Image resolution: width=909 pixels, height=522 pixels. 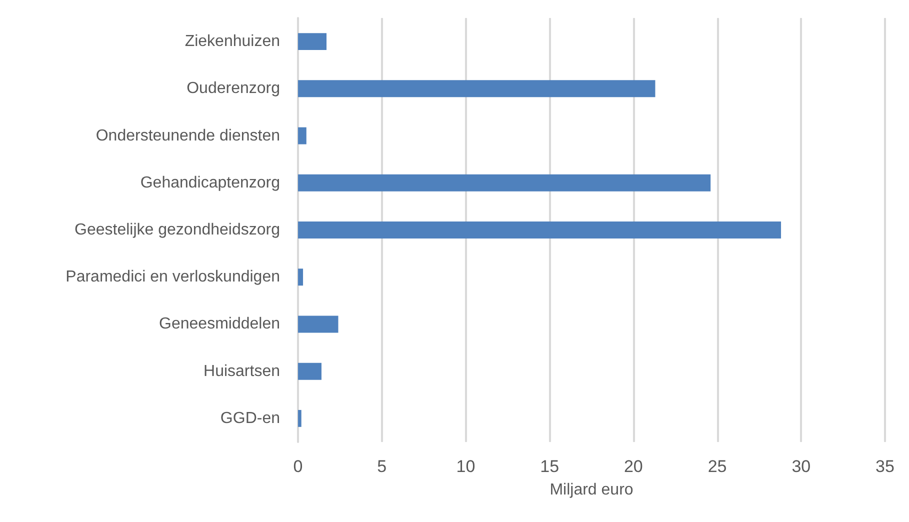 What do you see at coordinates (242, 371) in the screenshot?
I see `y-tick-label: Huisartsen` at bounding box center [242, 371].